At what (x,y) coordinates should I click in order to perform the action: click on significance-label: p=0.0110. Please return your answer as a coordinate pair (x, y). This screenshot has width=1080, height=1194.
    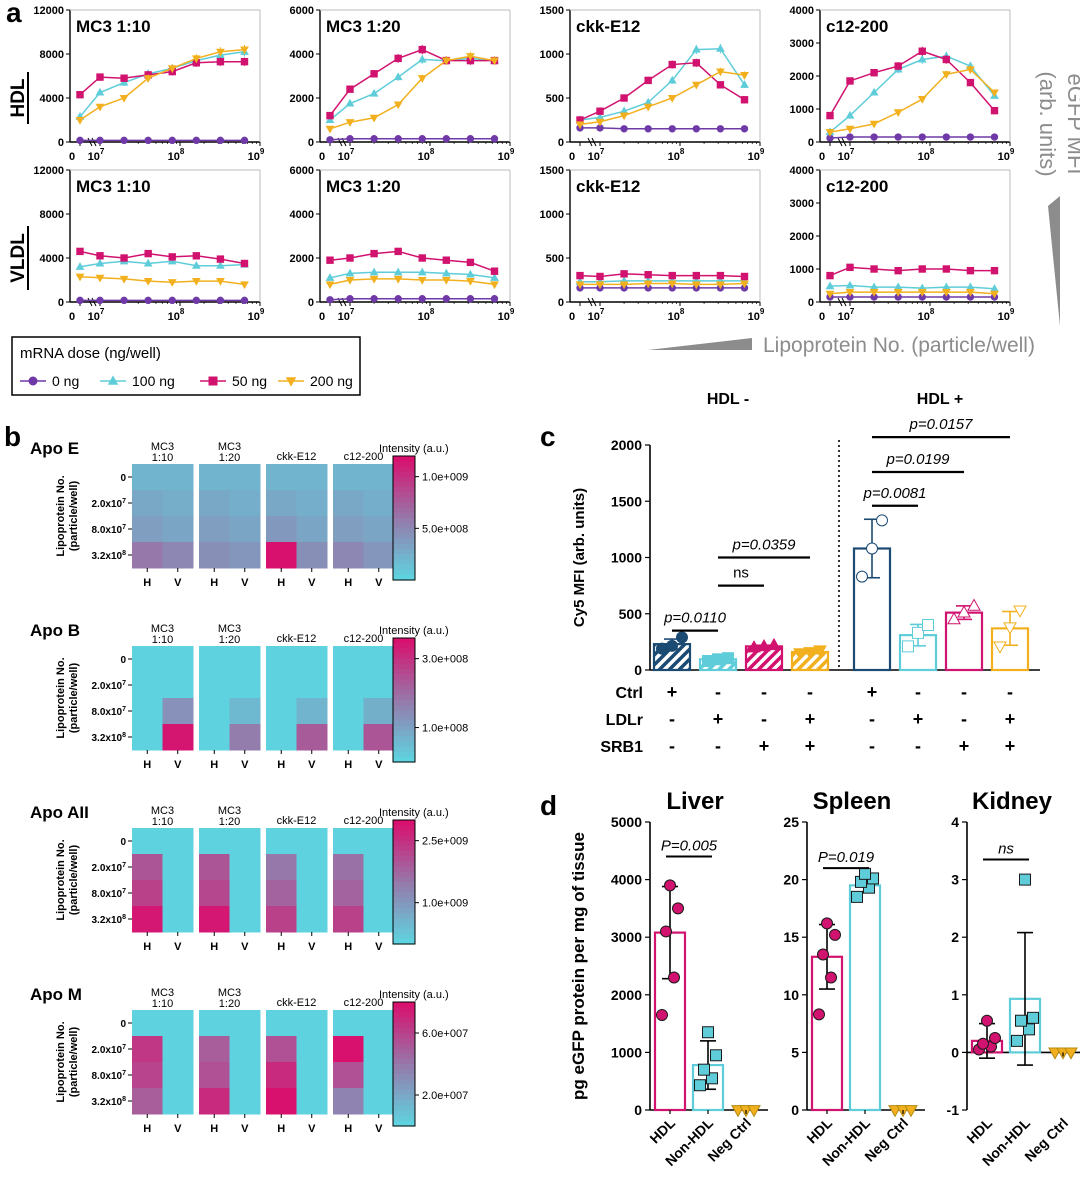
    Looking at the image, I should click on (695, 618).